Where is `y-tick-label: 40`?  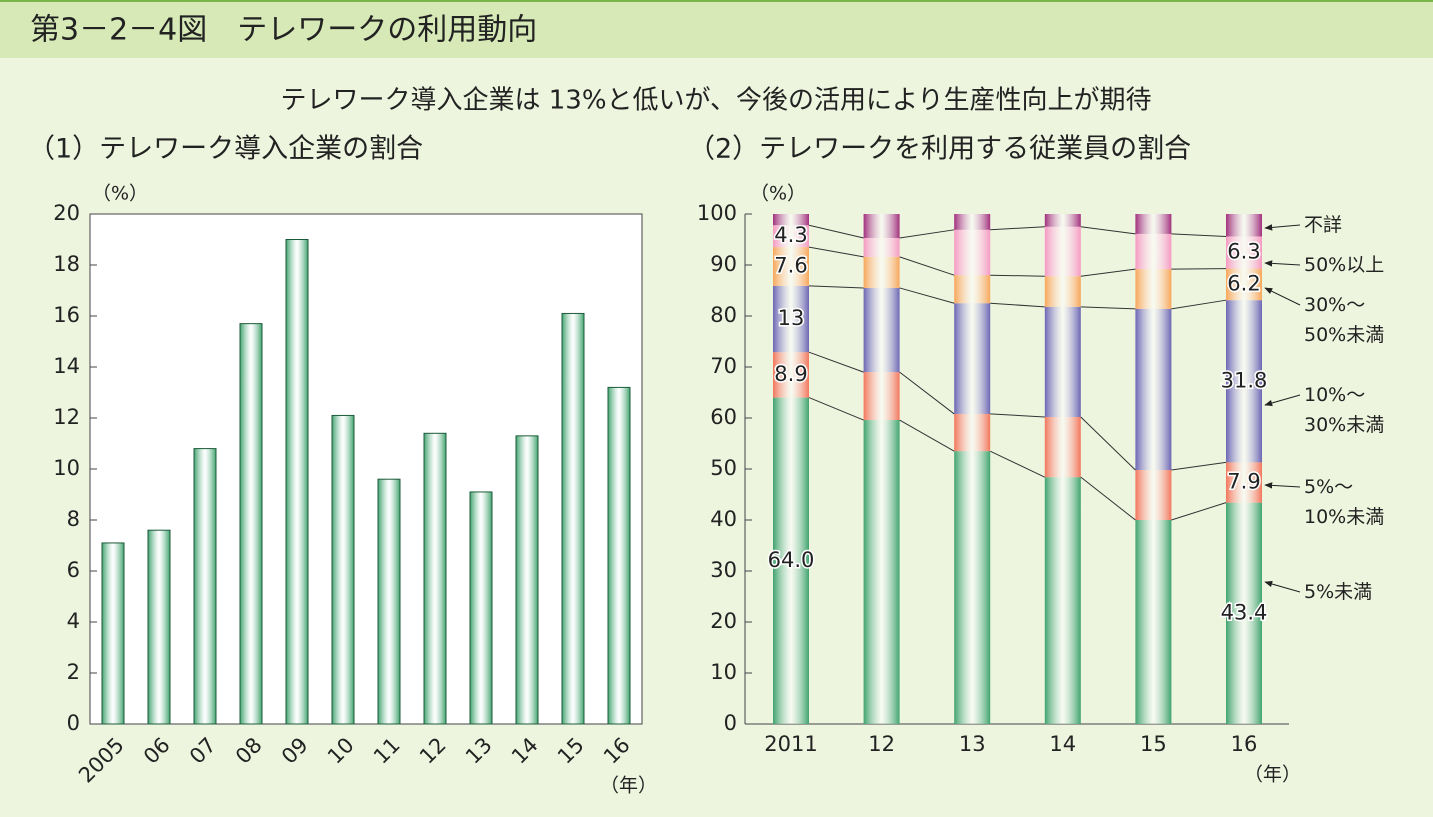 y-tick-label: 40 is located at coordinates (723, 519).